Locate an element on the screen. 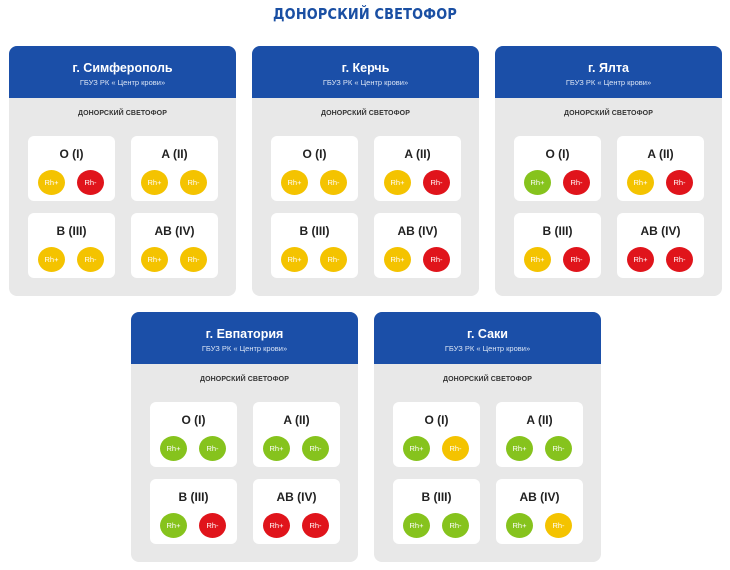 This screenshot has width=730, height=570. city-name: г. Евпатория is located at coordinates (244, 334).